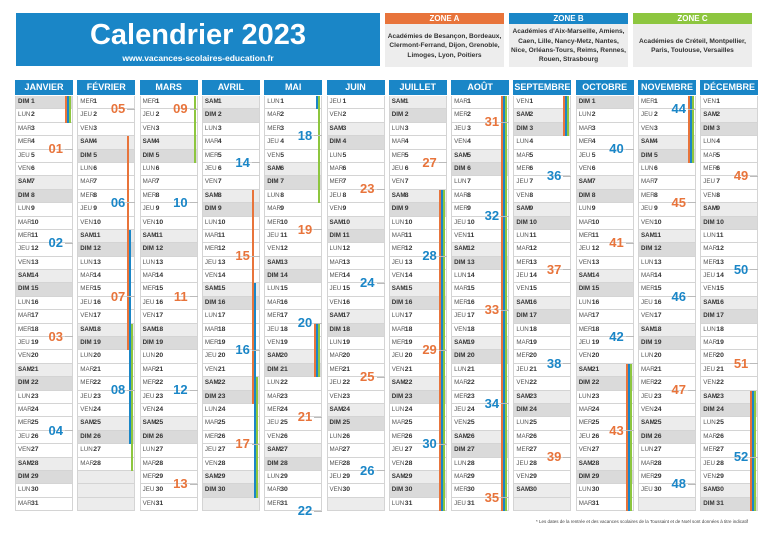 This screenshot has width=768, height=543. I want to click on day-cell: VEN7, so click(230, 183).